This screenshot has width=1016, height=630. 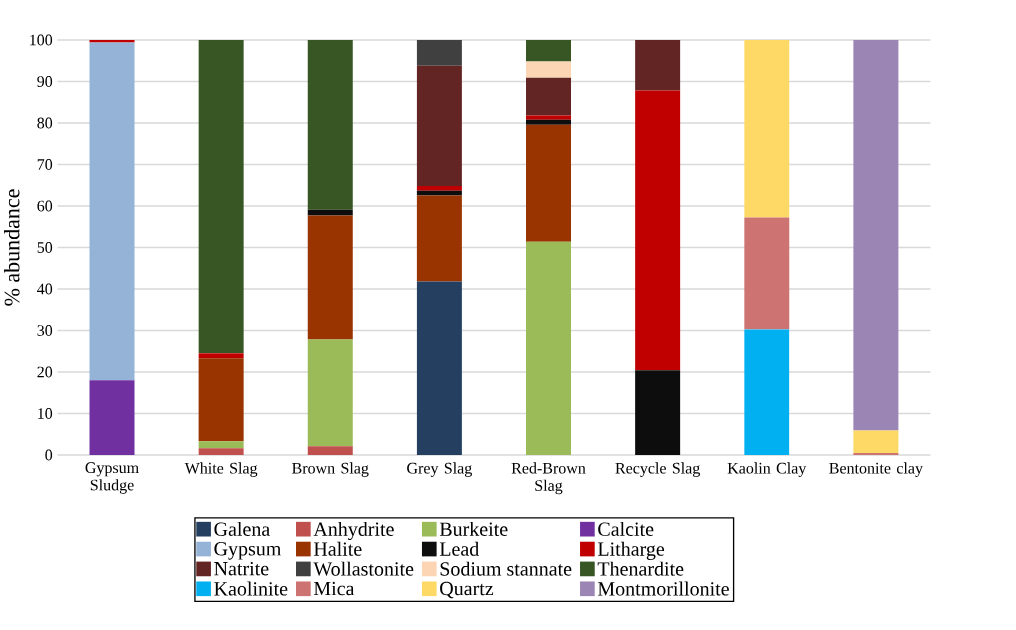 What do you see at coordinates (45, 289) in the screenshot?
I see `y-tick-label: 40` at bounding box center [45, 289].